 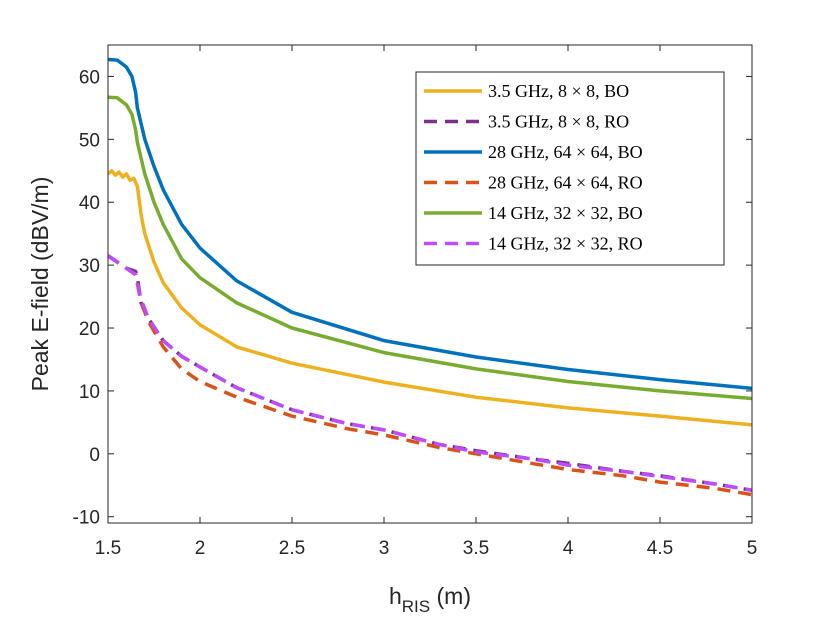 What do you see at coordinates (89, 203) in the screenshot?
I see `y-tick-label: 40` at bounding box center [89, 203].